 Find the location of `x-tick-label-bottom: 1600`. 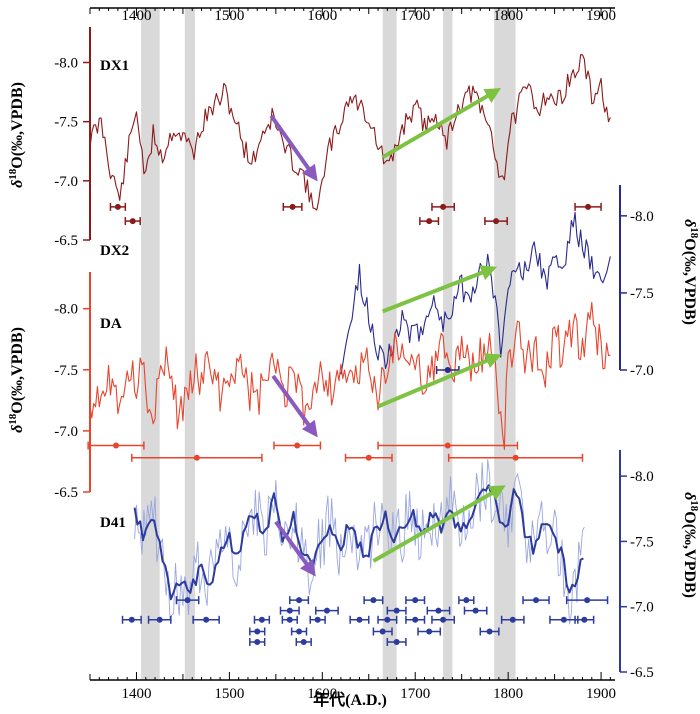

x-tick-label-bottom: 1600 is located at coordinates (322, 694).